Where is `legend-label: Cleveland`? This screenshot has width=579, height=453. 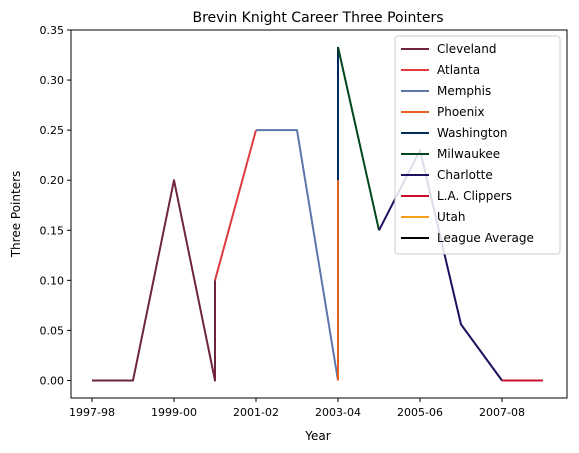 legend-label: Cleveland is located at coordinates (467, 49).